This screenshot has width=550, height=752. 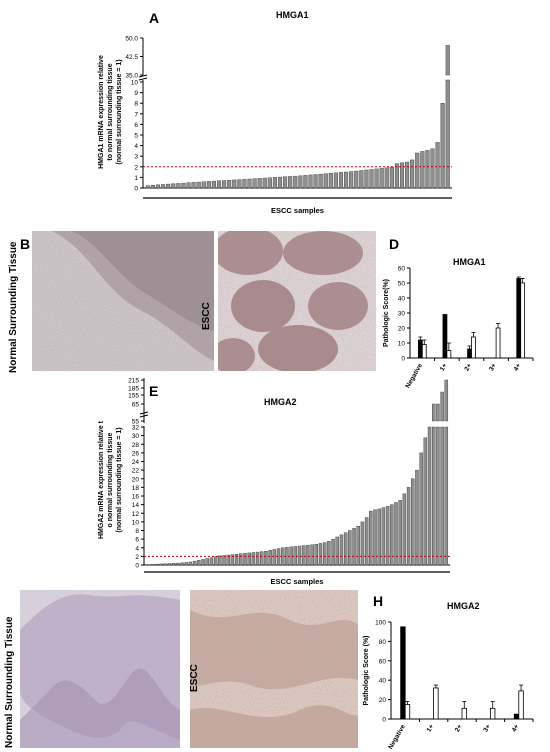 I want to click on chart-a-y-tick-label: 5, so click(x=136, y=136).